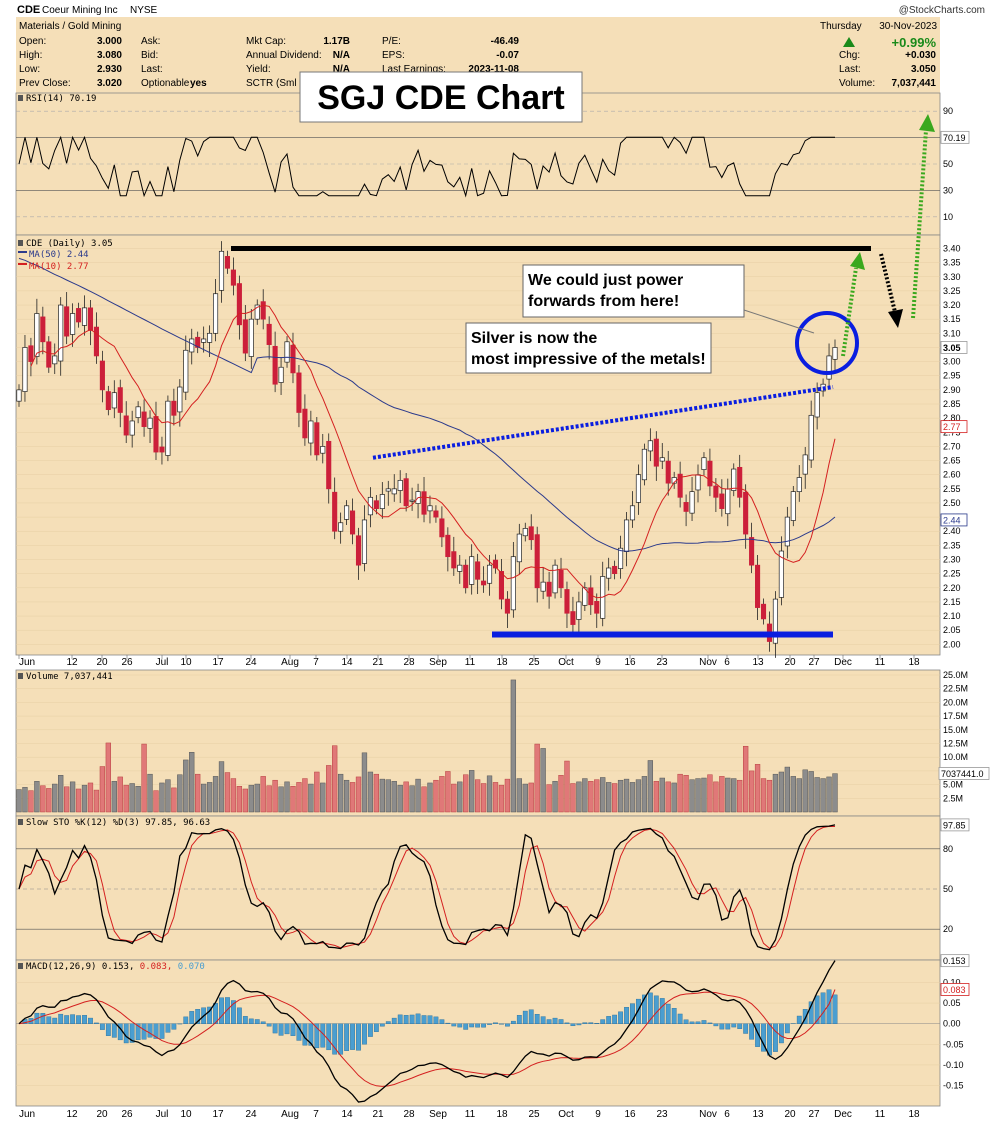  What do you see at coordinates (923, 69) in the screenshot?
I see `summary-field-value: 3.050` at bounding box center [923, 69].